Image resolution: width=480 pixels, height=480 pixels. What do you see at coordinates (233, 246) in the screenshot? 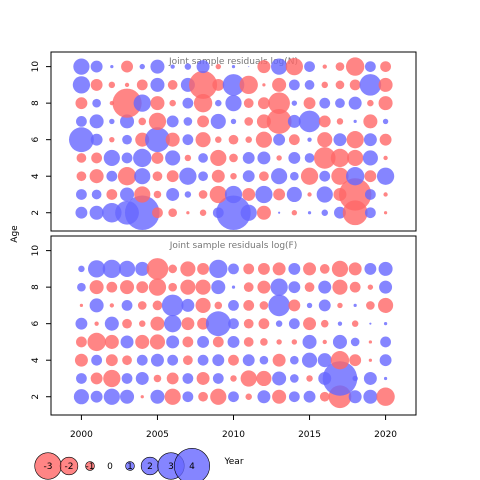
I see `panel-title: Joint sample residuals log(F)` at bounding box center [233, 246].